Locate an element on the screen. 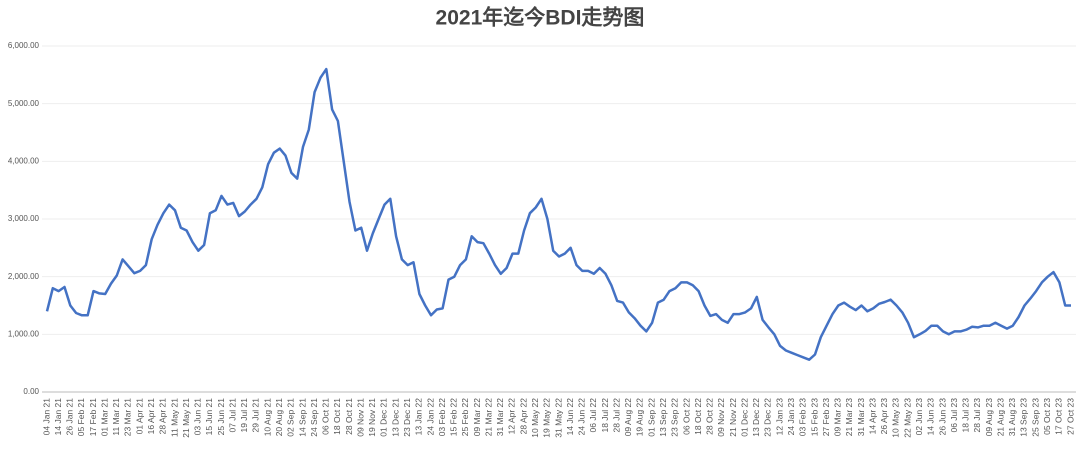 This screenshot has width=1080, height=450. x-tick-label: 31 Mar 22 is located at coordinates (500, 417).